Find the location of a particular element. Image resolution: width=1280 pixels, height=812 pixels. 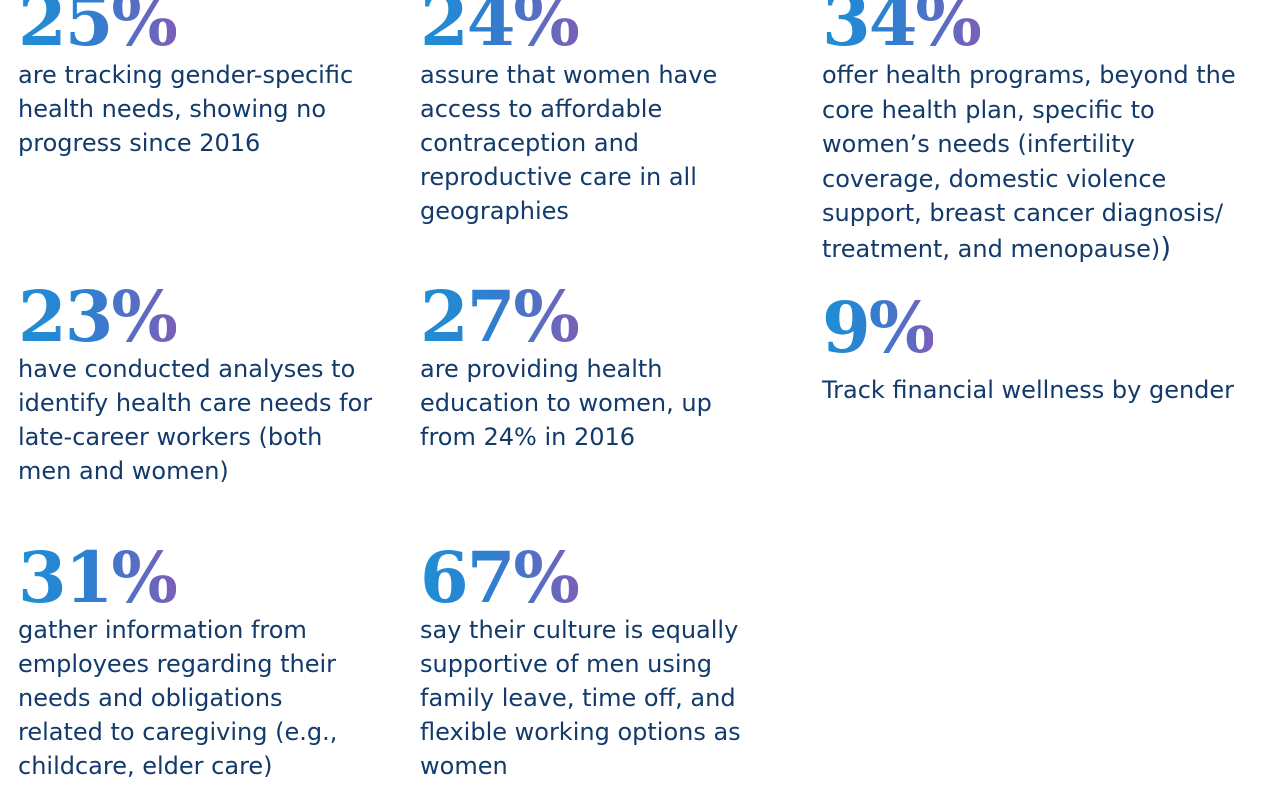

stat-description-trailing: ) is located at coordinates (1166, 247).